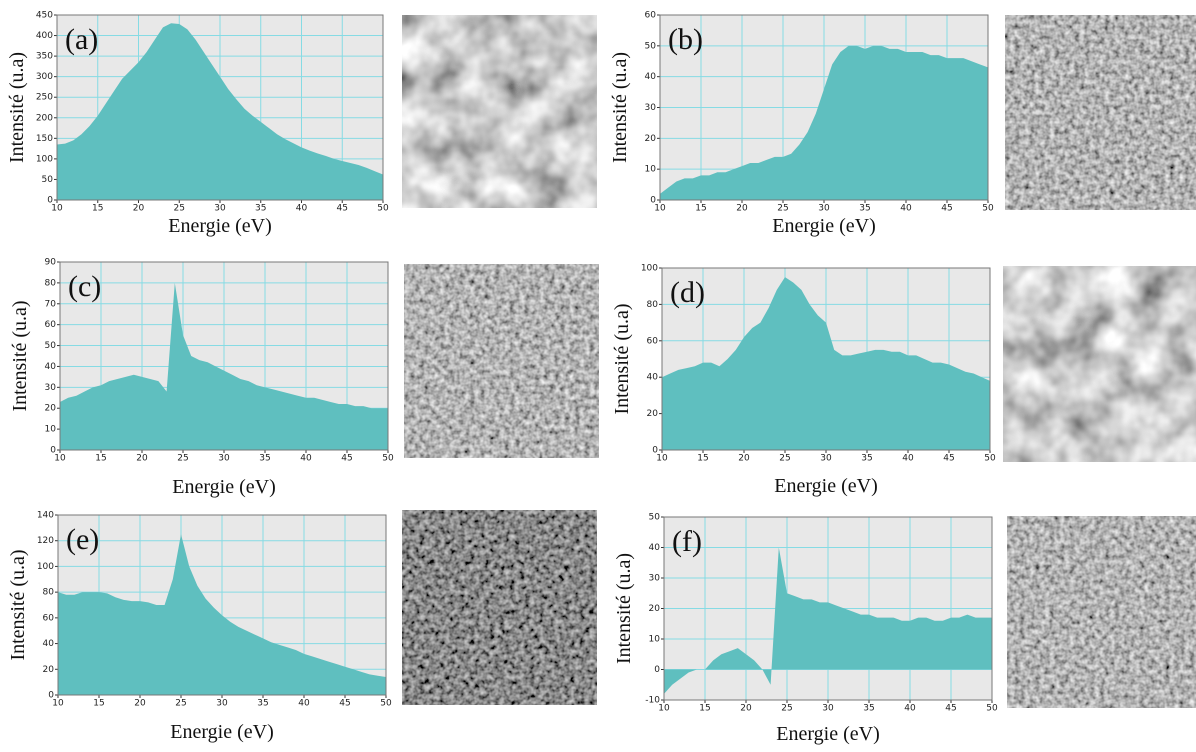 The image size is (1196, 752). I want to click on panel-label: (a), so click(81, 39).